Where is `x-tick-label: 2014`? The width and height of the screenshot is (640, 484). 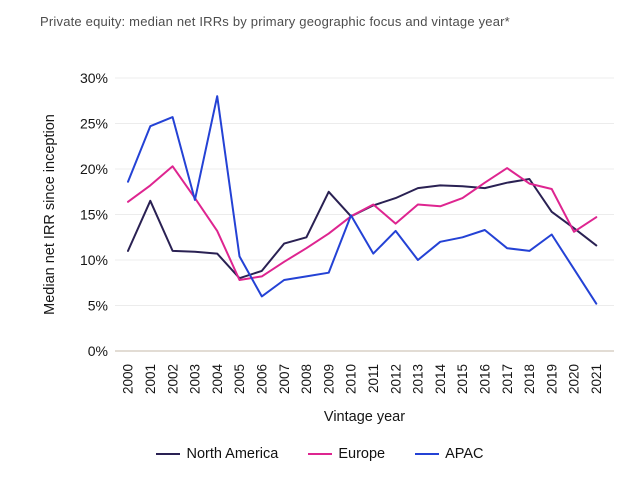 x-tick-label: 2014 is located at coordinates (440, 379).